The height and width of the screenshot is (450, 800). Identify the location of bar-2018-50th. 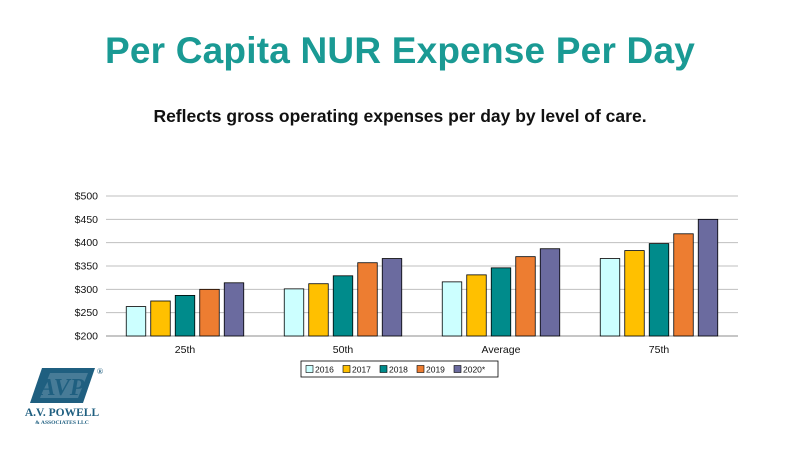
(343, 306).